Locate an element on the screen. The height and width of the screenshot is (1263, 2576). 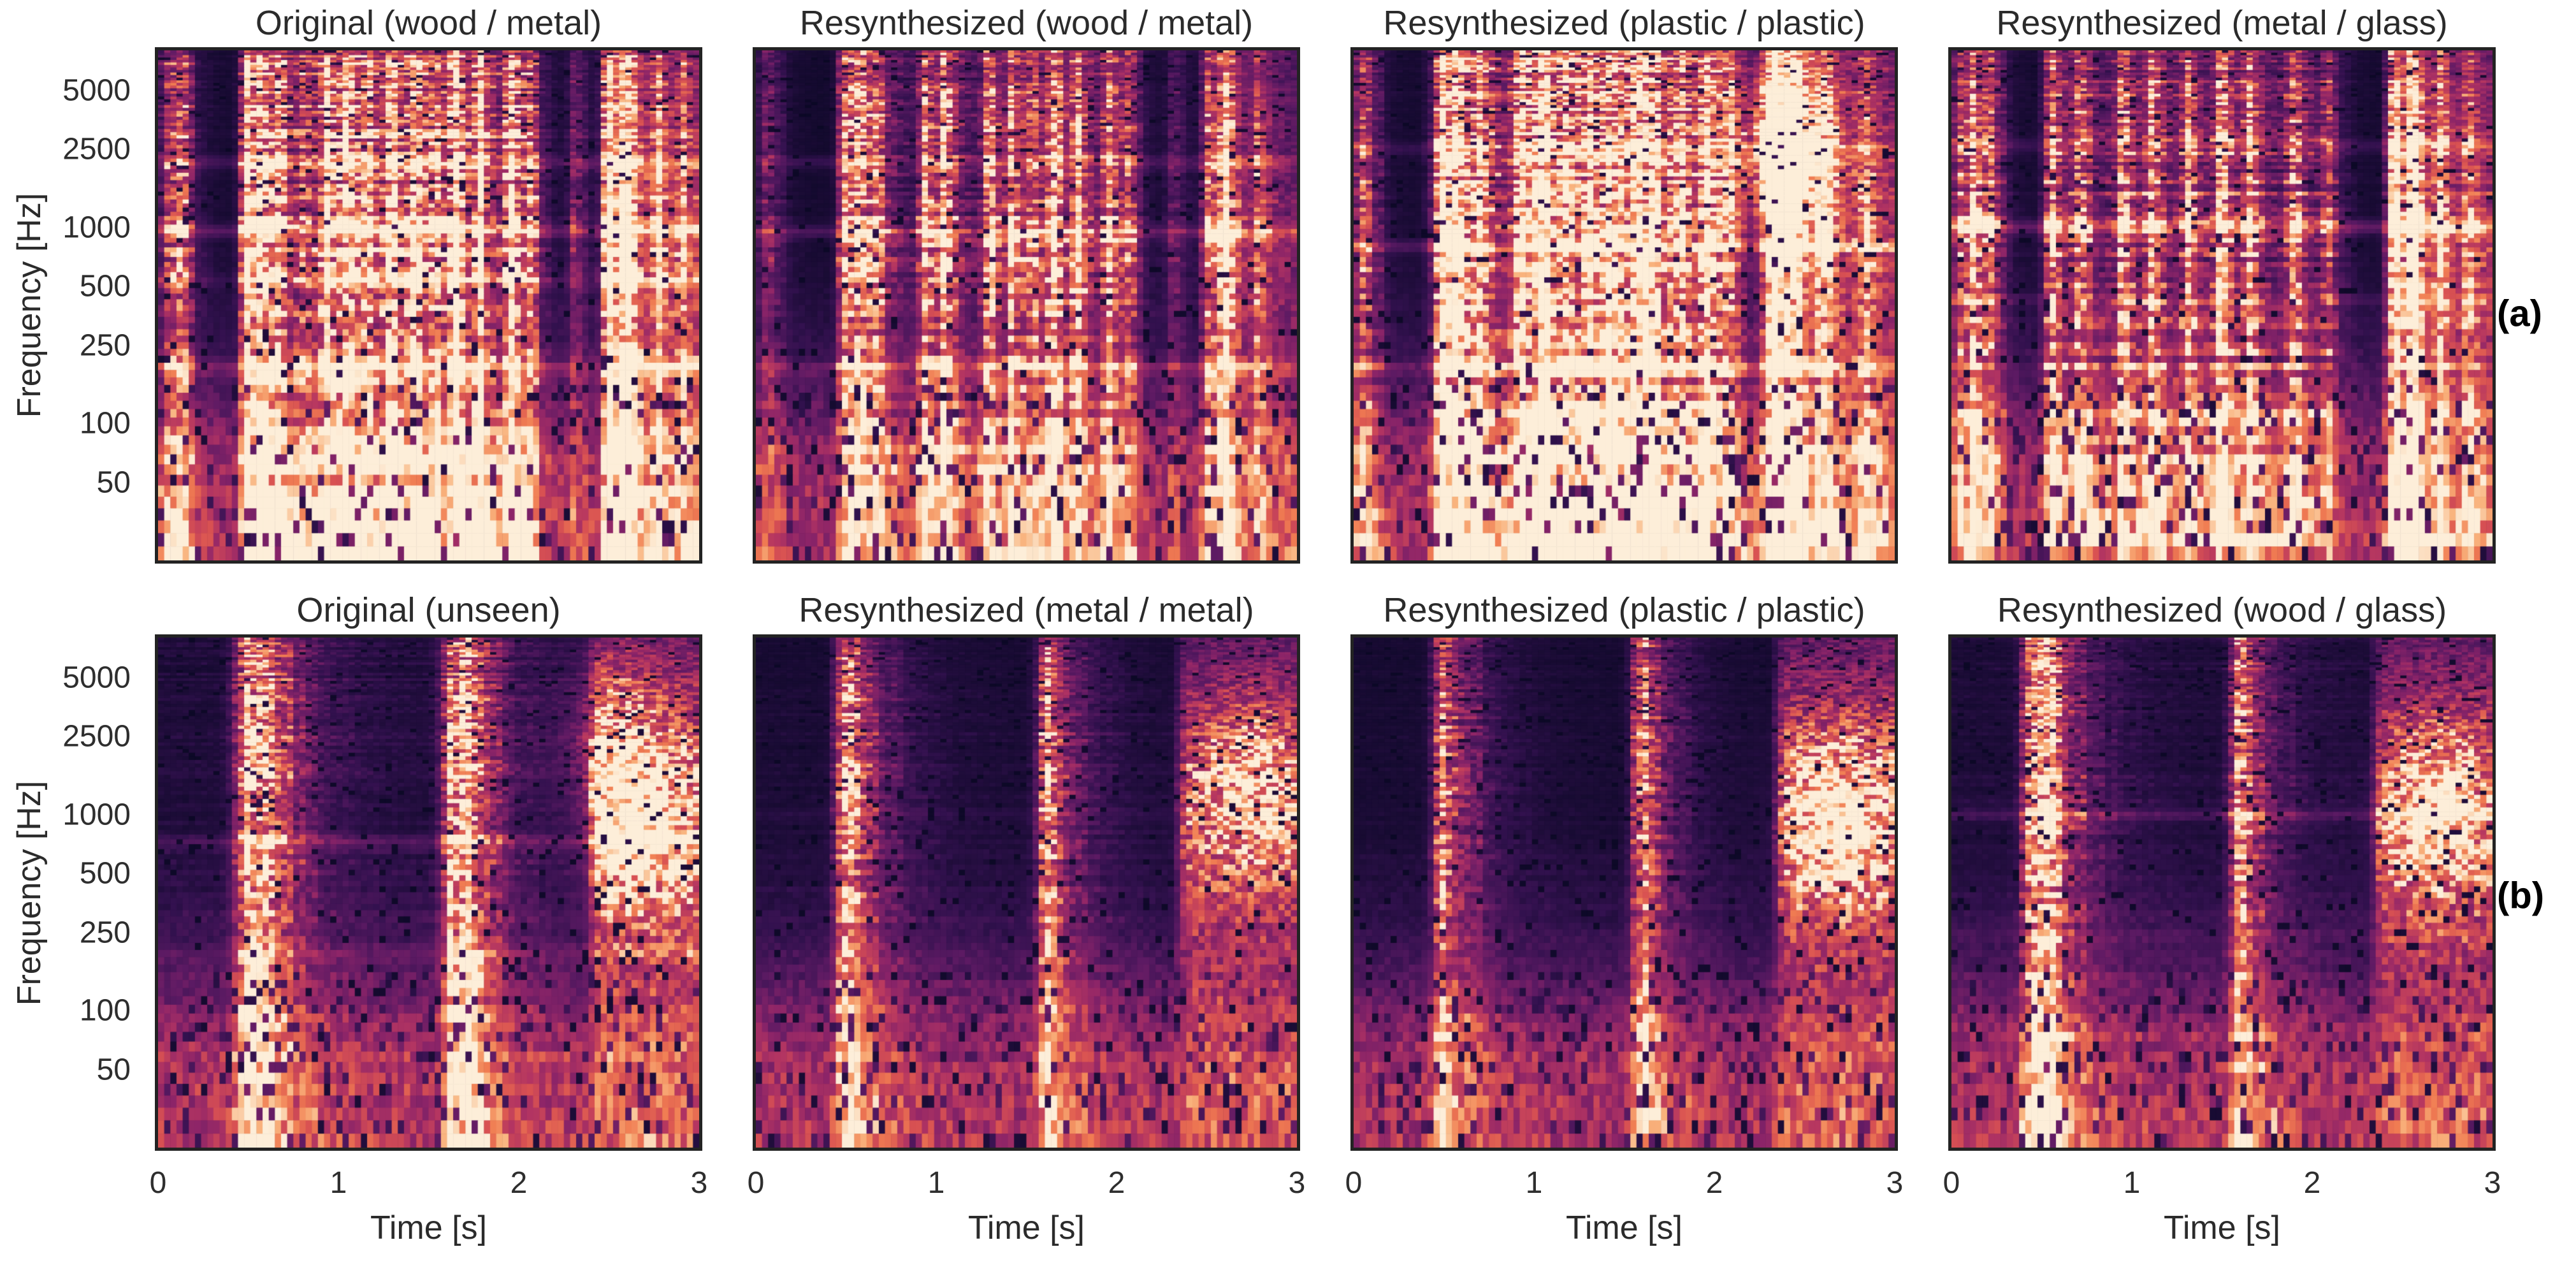
panel-b2: Resynthesized (metal / metal) is located at coordinates (1026, 870).